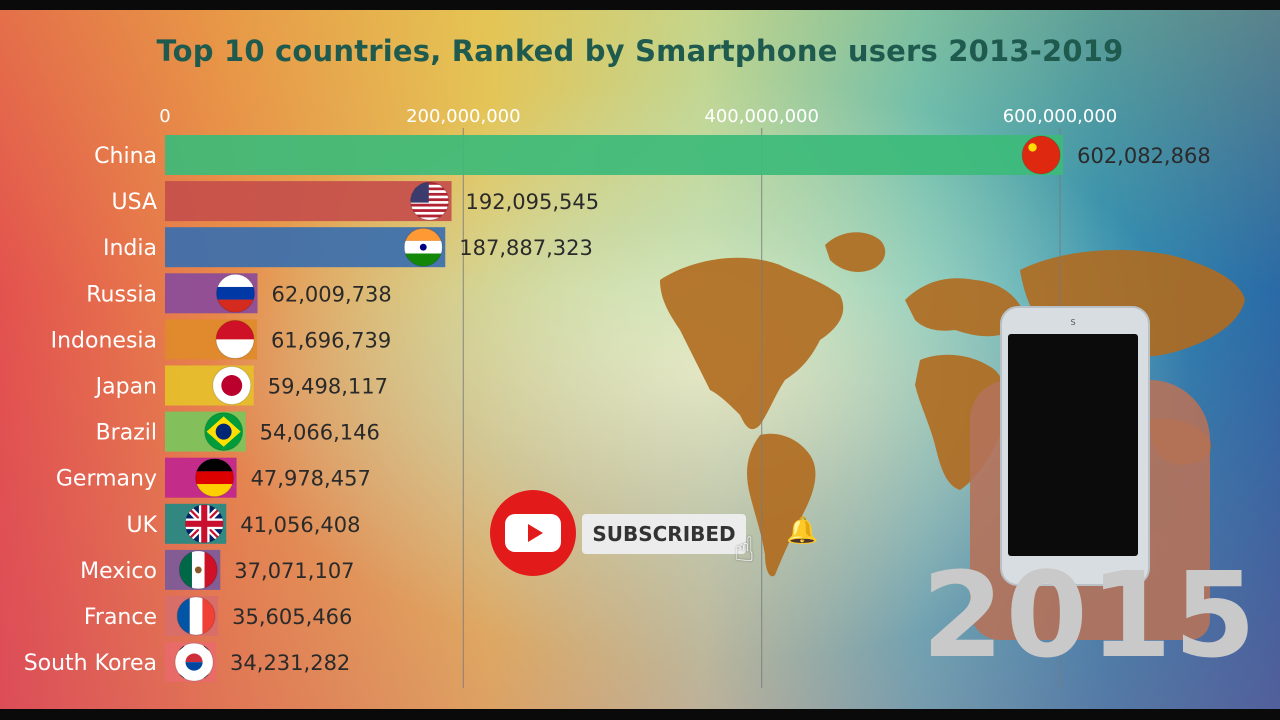 The height and width of the screenshot is (720, 1280). I want to click on category-label: Indonesia, so click(104, 340).